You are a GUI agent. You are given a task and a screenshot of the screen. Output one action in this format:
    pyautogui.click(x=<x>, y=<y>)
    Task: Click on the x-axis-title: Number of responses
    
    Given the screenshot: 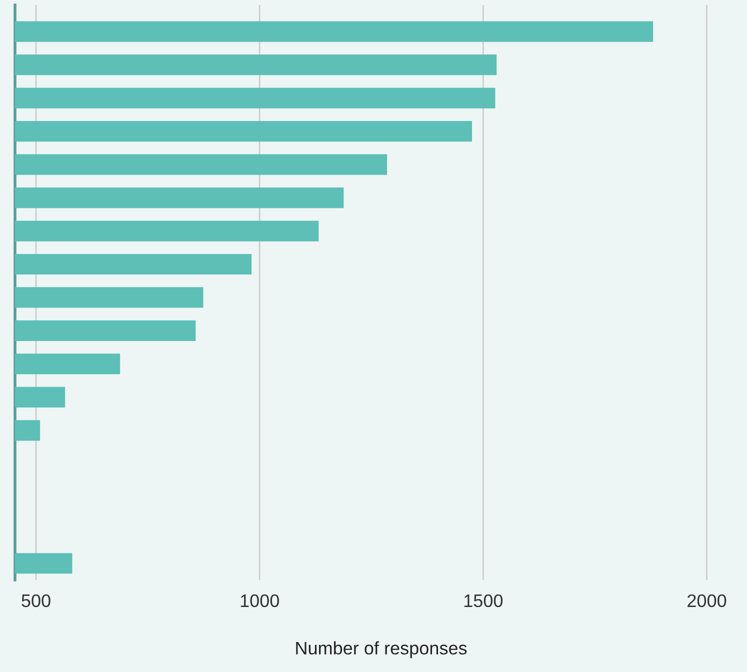 What is the action you would take?
    pyautogui.click(x=381, y=649)
    